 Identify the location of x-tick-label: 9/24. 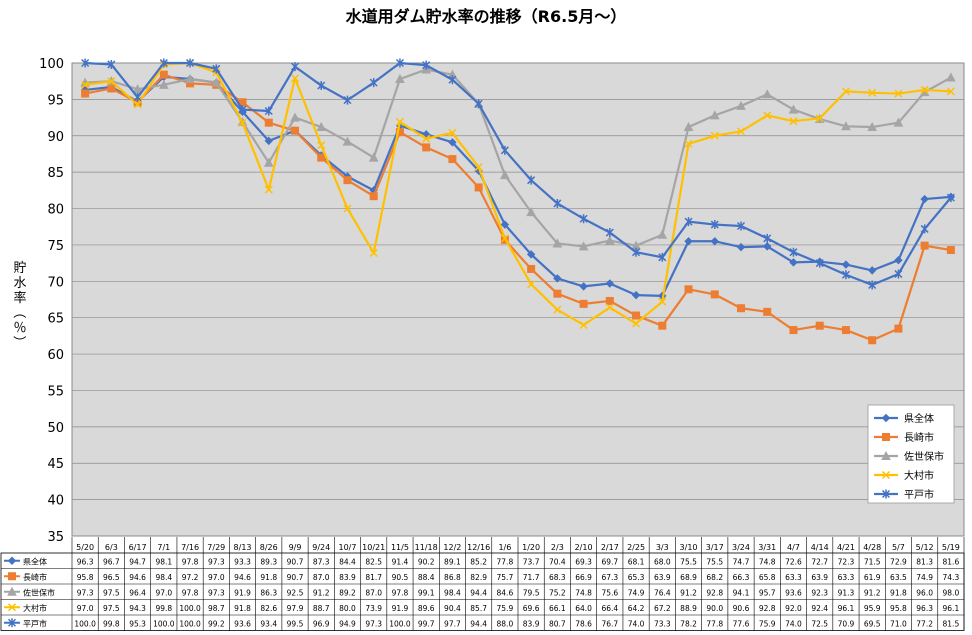
(321, 547).